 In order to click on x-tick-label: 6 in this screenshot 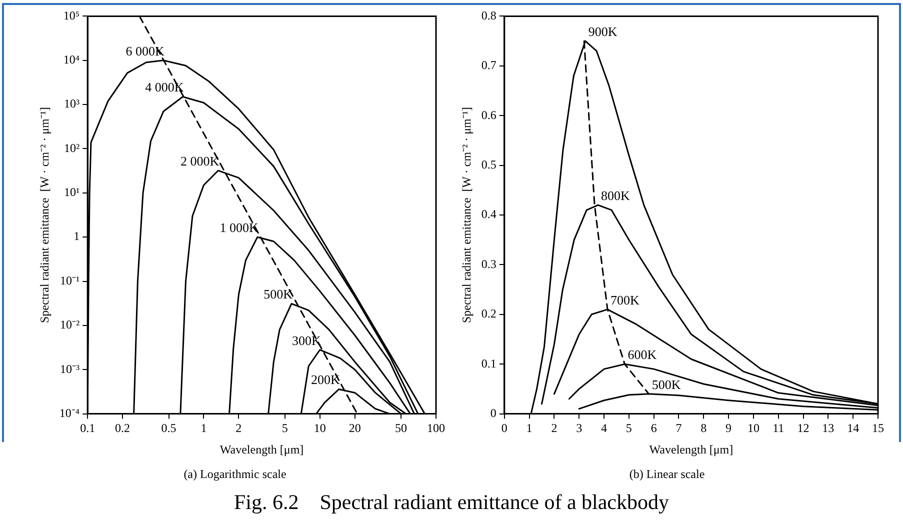, I will do `click(653, 428)`.